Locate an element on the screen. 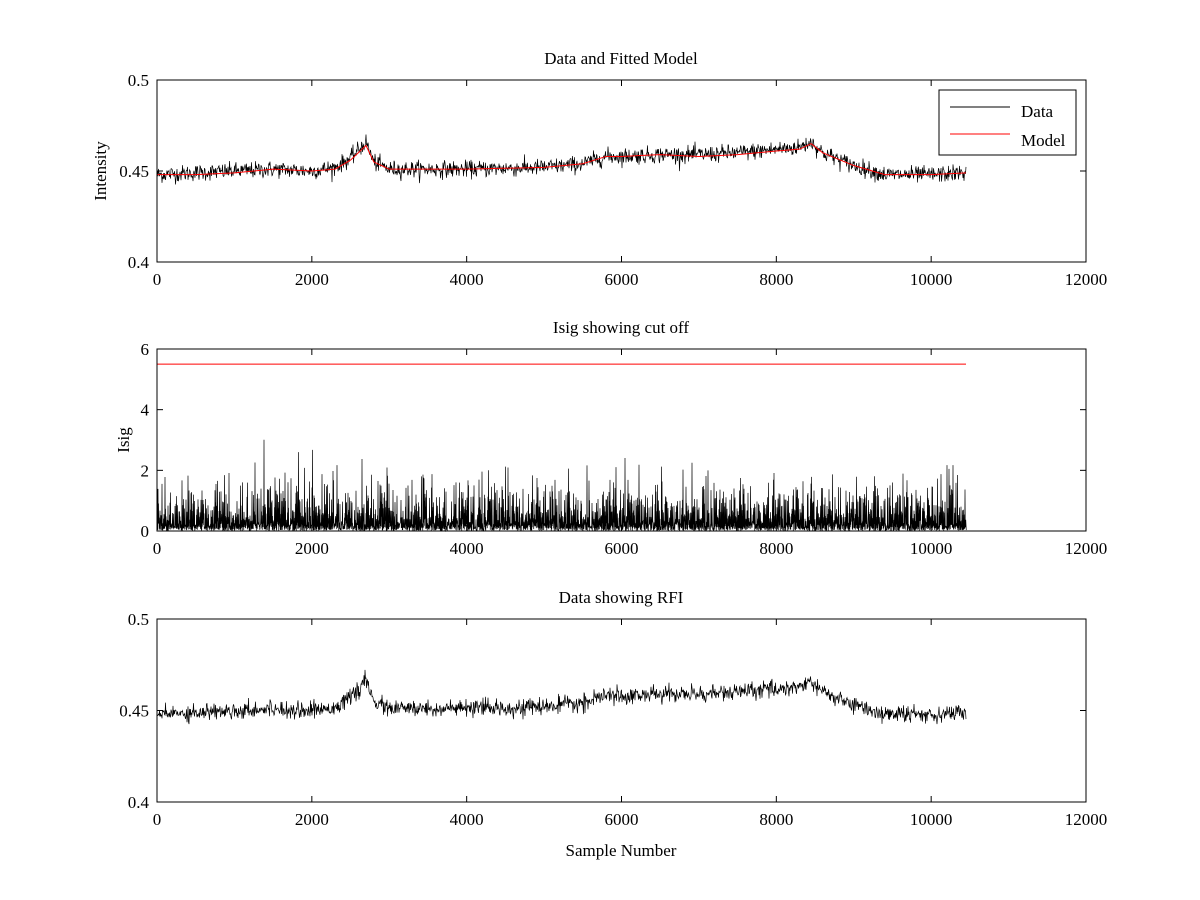 This screenshot has height=900, width=1200. model-series-line is located at coordinates (562, 159).